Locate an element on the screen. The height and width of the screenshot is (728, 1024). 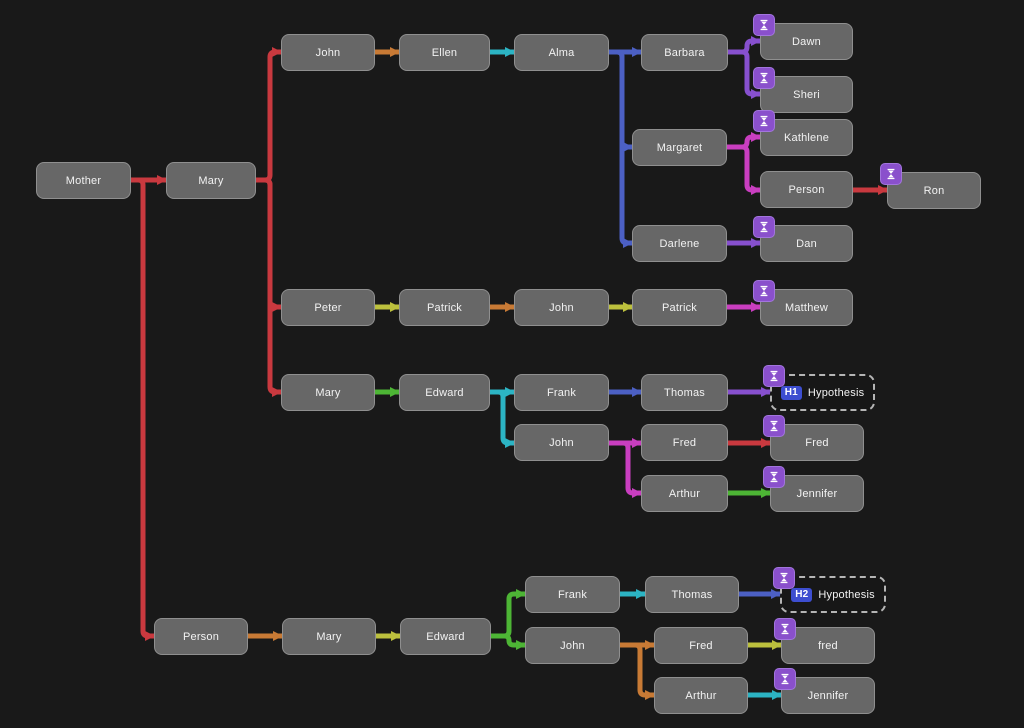
person-node-thomas2: Thomas is located at coordinates (692, 594).